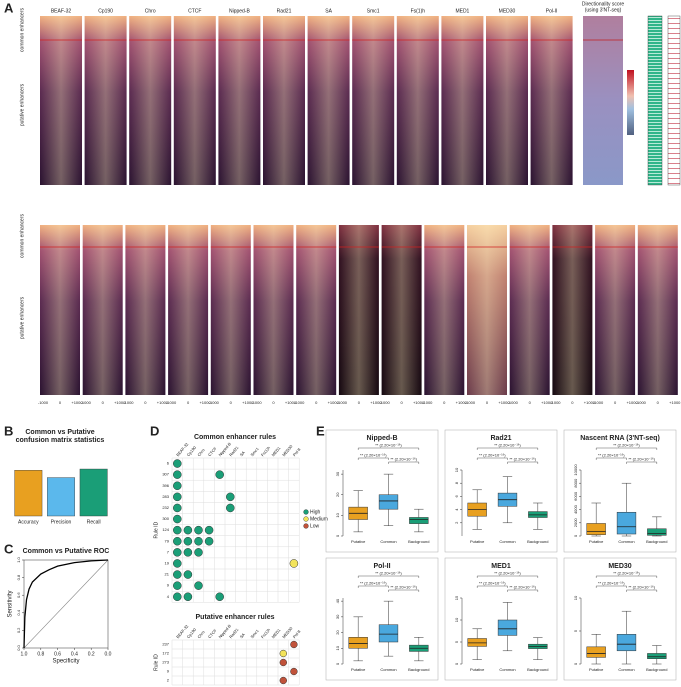 This screenshot has width=681, height=687. I want to click on x-tick-label: Precision, so click(61, 522).